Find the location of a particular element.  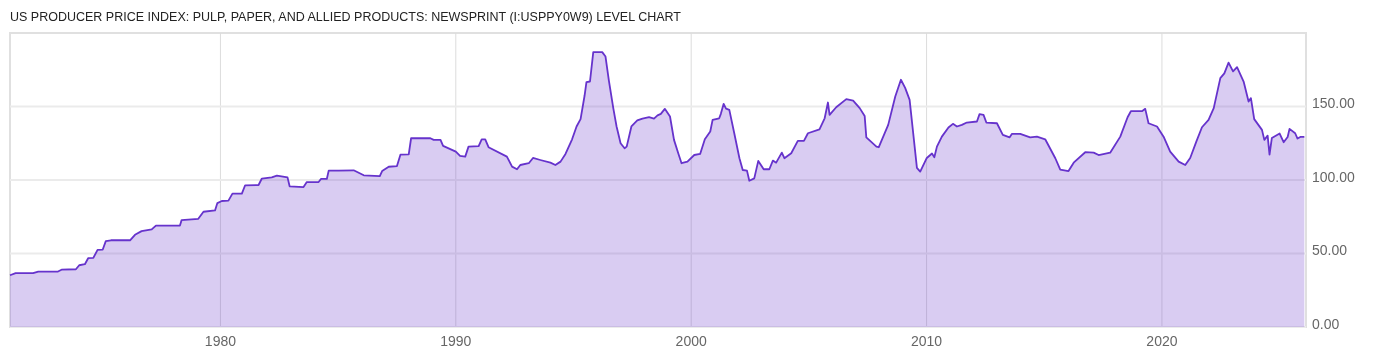

x-tick-label: 2020 is located at coordinates (1162, 341).